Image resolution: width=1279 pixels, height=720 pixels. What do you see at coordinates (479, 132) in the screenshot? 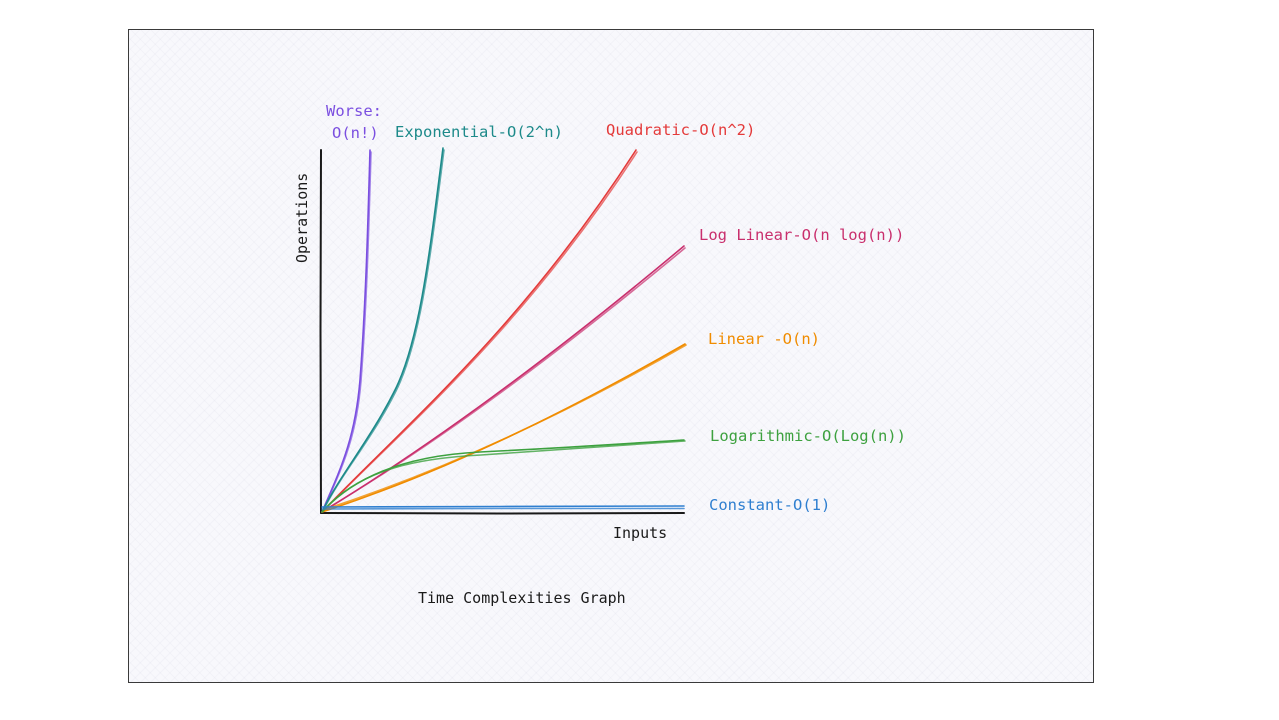
I see `label-exponential: Exponential-O(2^n)` at bounding box center [479, 132].